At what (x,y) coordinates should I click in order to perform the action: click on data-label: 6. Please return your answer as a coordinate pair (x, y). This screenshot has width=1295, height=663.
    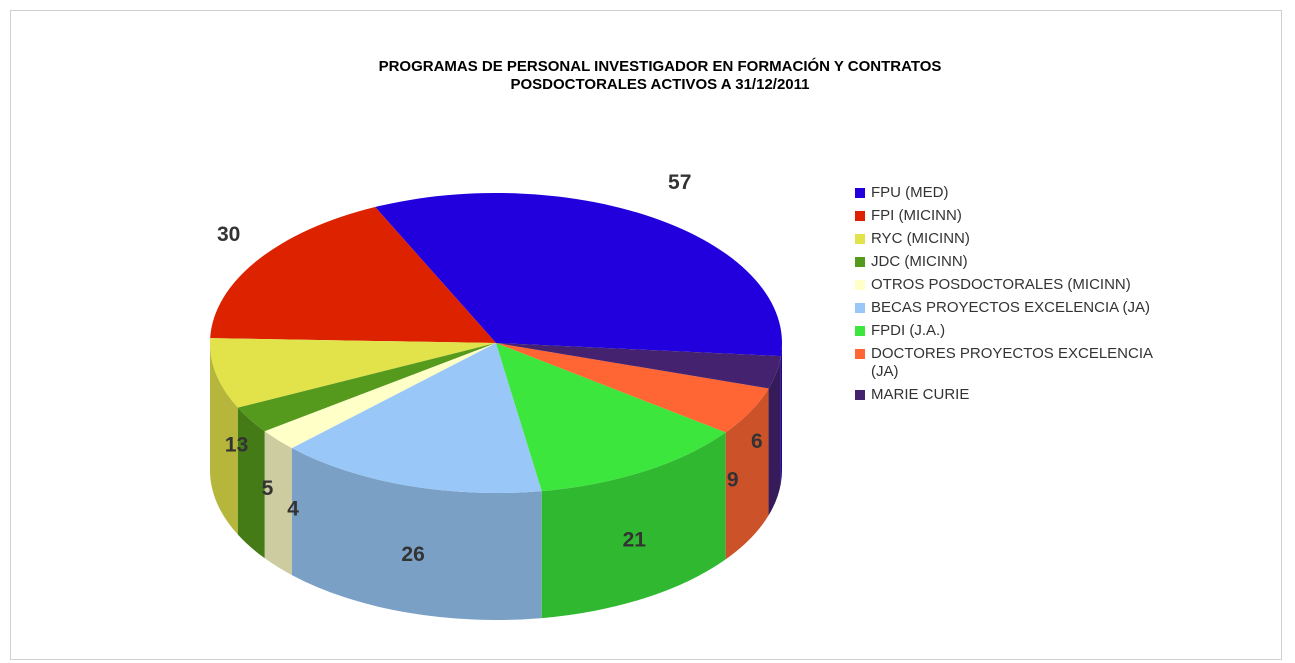
    Looking at the image, I should click on (757, 441).